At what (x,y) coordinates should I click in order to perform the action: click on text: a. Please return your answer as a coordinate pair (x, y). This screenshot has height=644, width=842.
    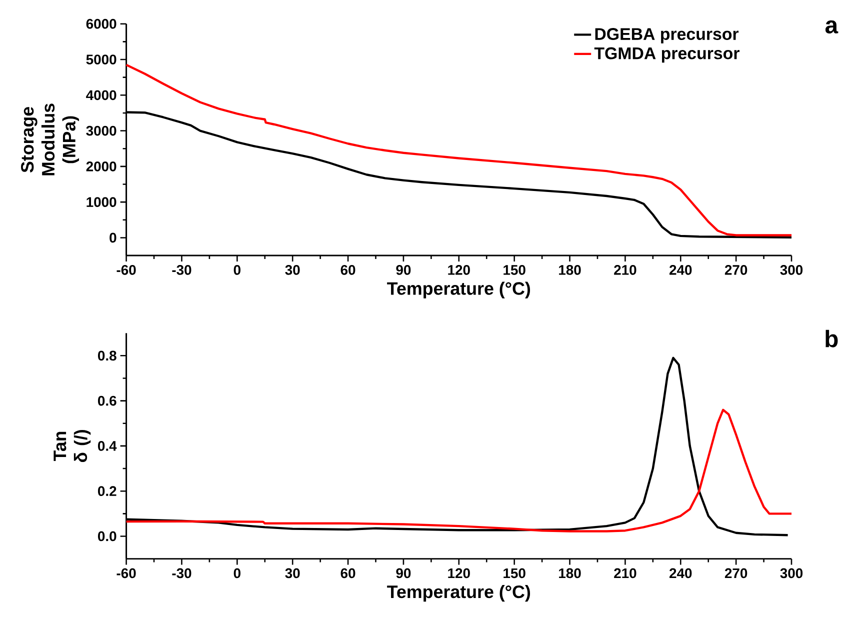
    Looking at the image, I should click on (831, 27).